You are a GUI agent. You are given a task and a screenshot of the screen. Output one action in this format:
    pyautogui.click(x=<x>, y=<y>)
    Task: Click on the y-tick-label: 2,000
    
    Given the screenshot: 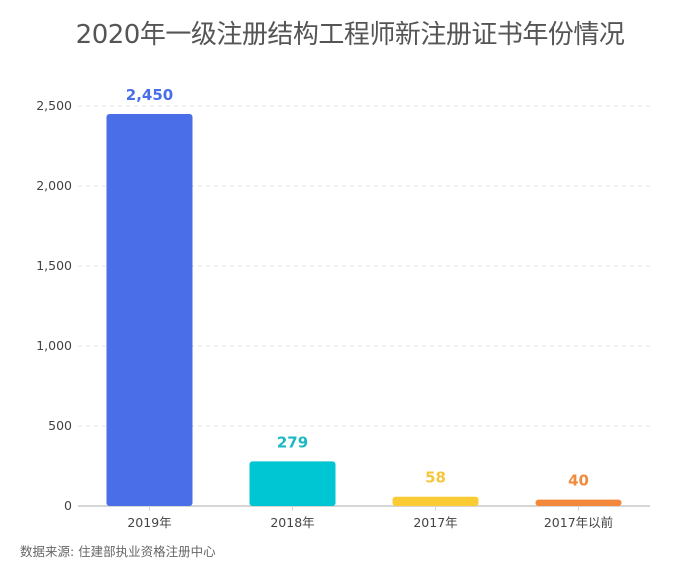 What is the action you would take?
    pyautogui.click(x=54, y=185)
    